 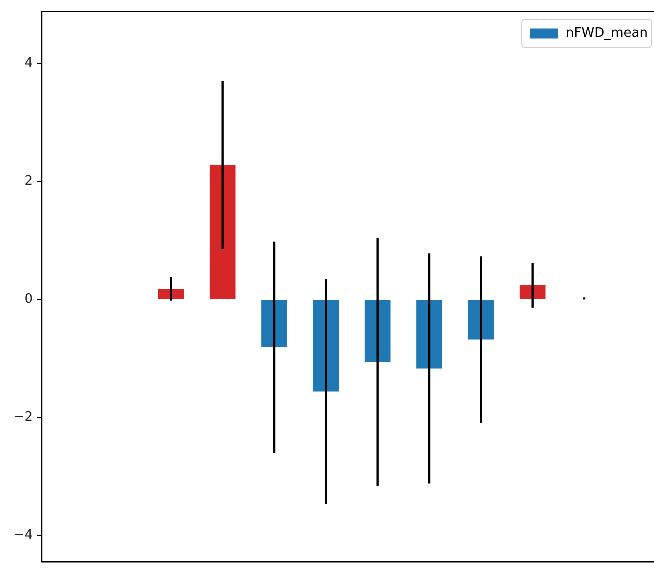 I want to click on y-tick-label: −4, so click(x=23, y=536).